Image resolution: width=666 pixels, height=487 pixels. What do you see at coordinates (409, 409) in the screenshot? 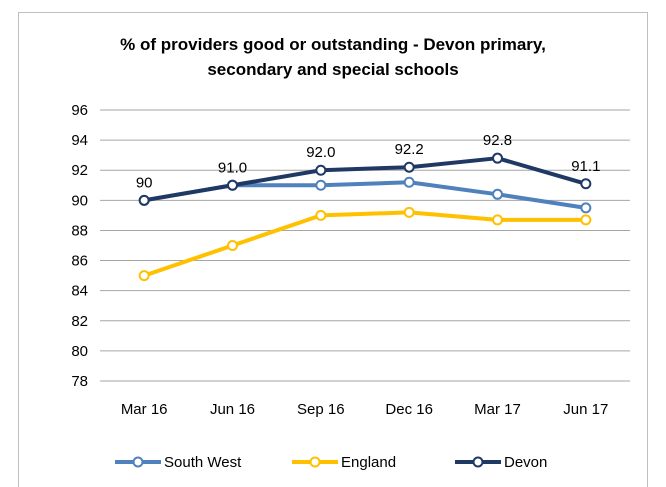
I see `x-tick-label: Dec 16` at bounding box center [409, 409].